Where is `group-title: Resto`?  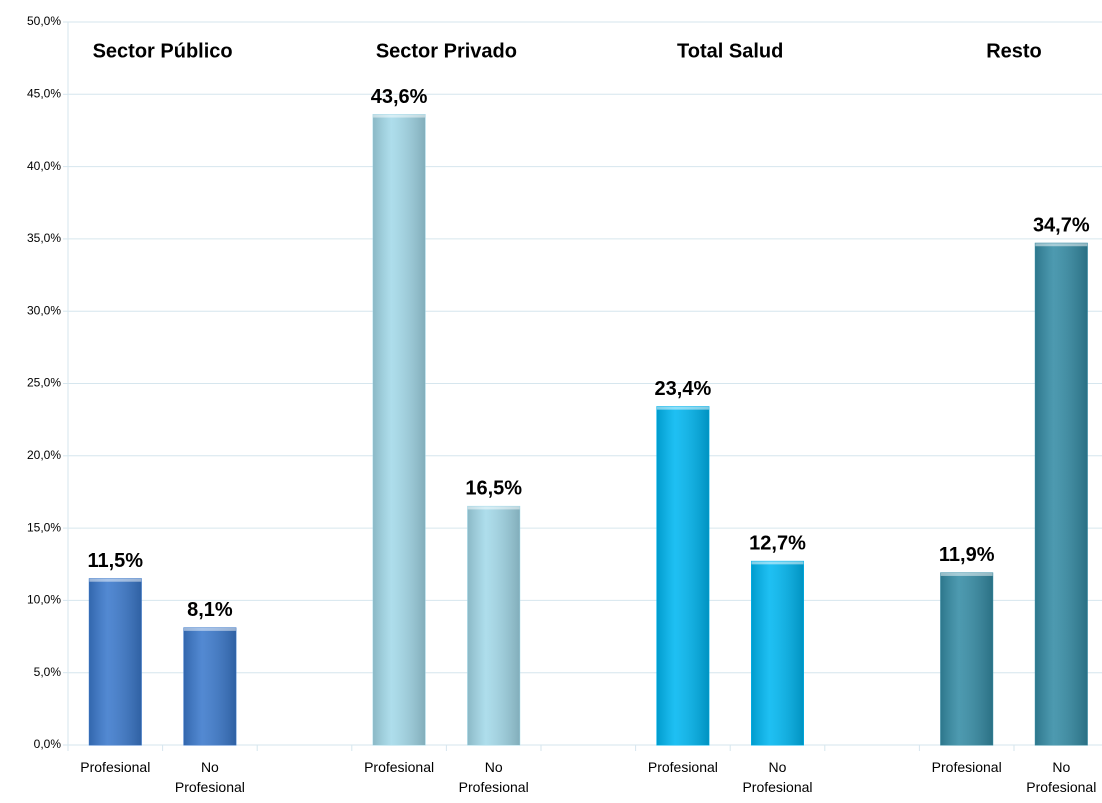 group-title: Resto is located at coordinates (1014, 51).